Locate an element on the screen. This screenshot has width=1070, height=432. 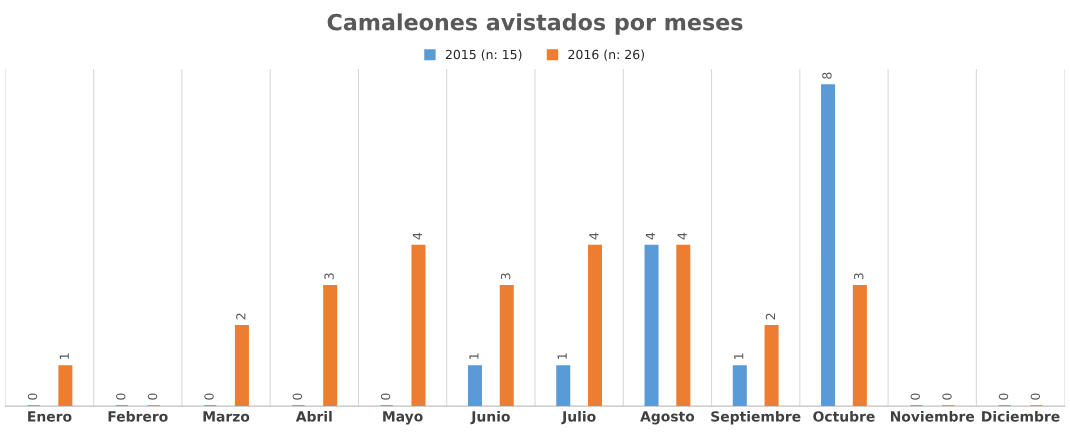
legend-label: 2015 (n: 15) is located at coordinates (483, 55).